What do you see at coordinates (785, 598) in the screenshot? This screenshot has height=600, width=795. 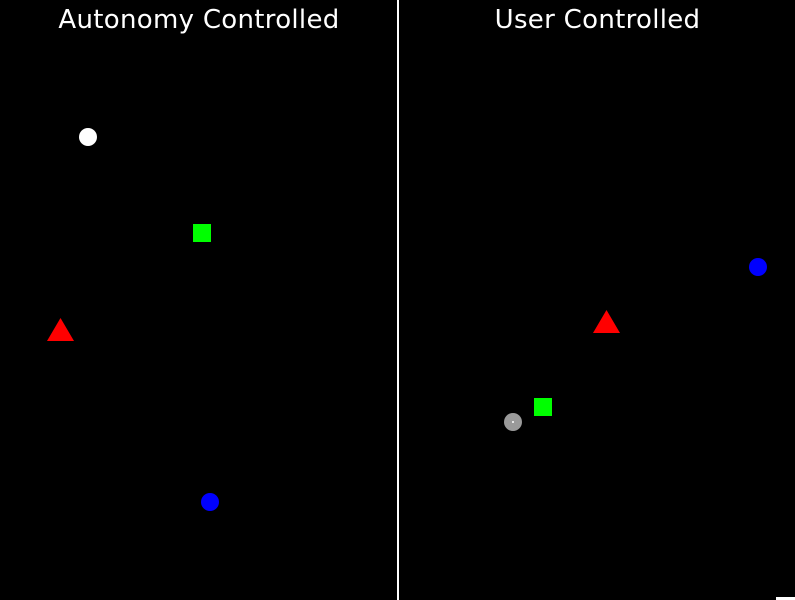 I see `corner-marker` at bounding box center [785, 598].